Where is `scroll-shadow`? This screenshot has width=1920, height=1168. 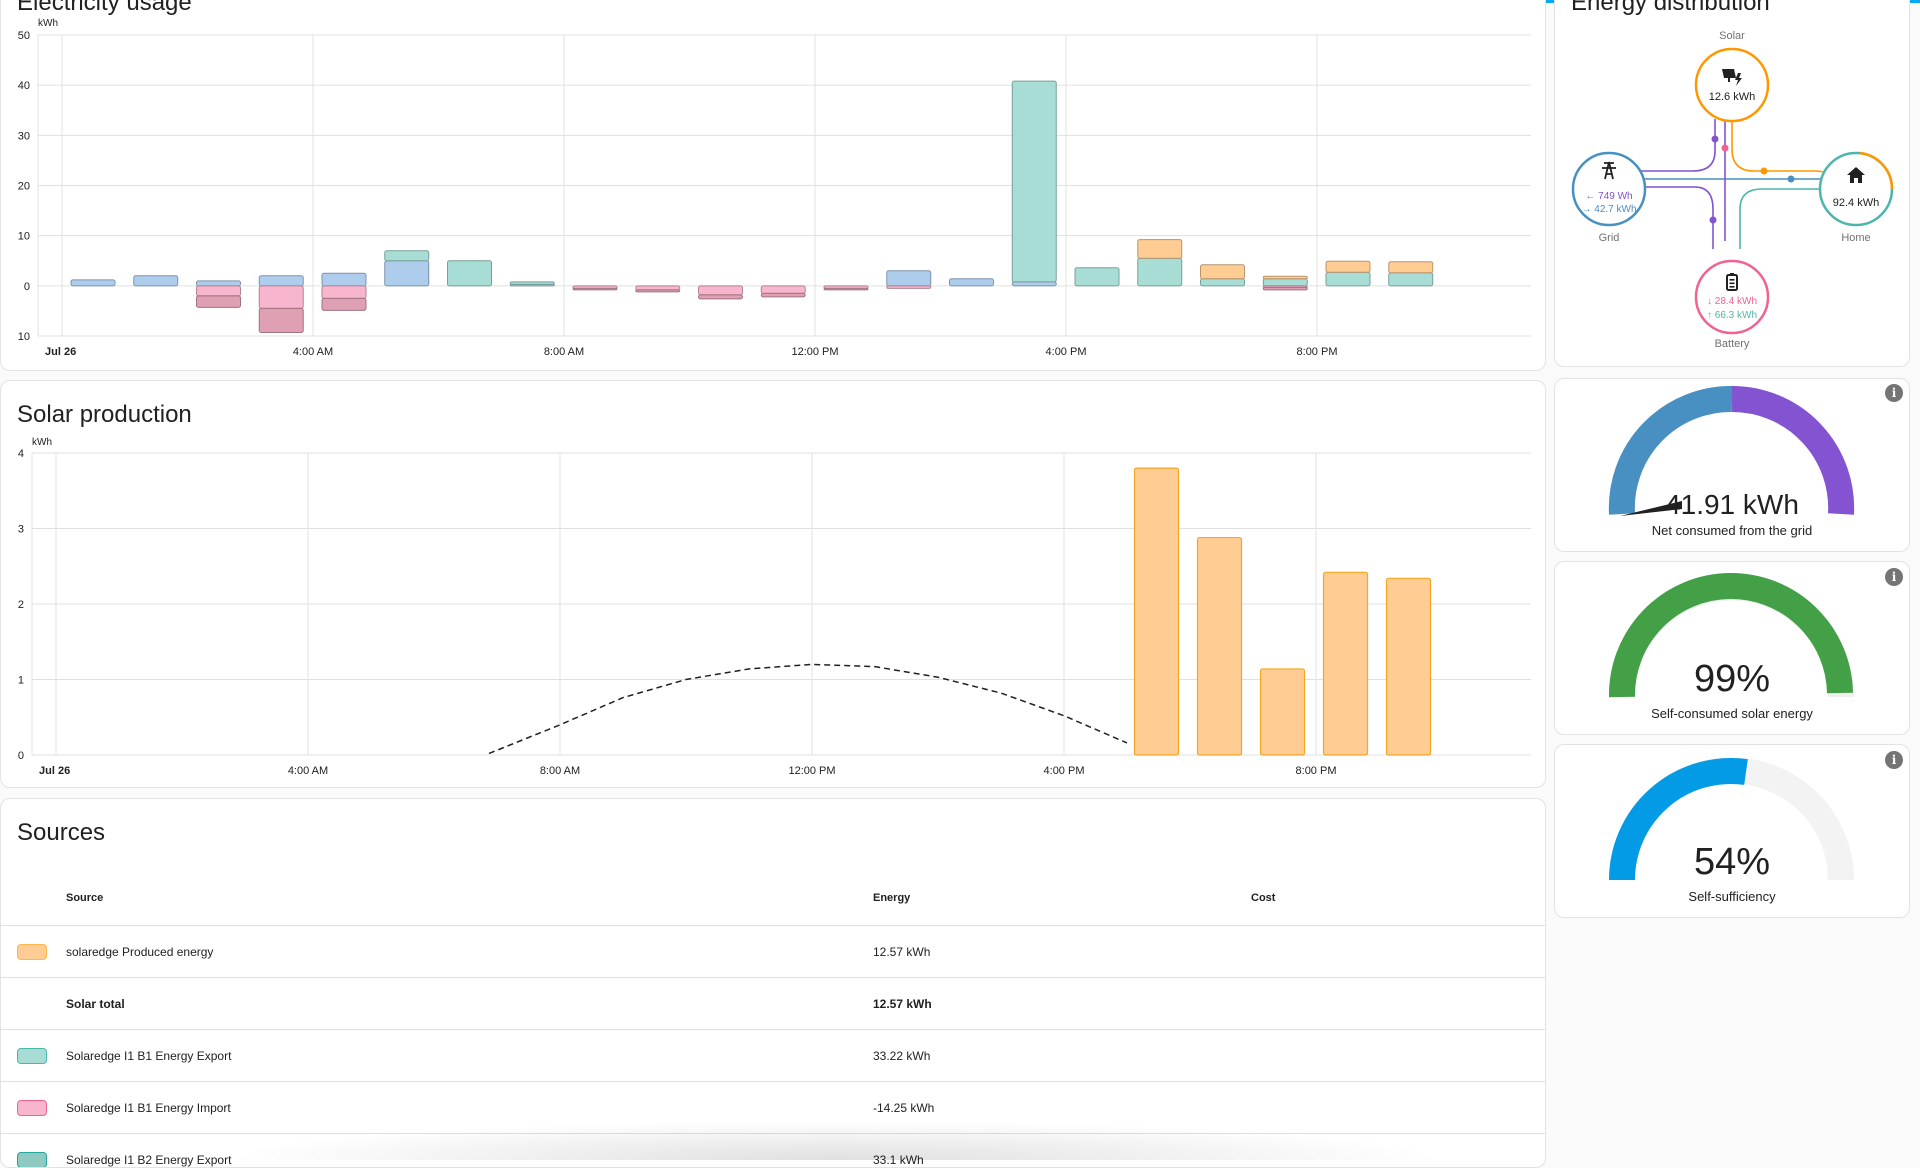 scroll-shadow is located at coordinates (835, 1140).